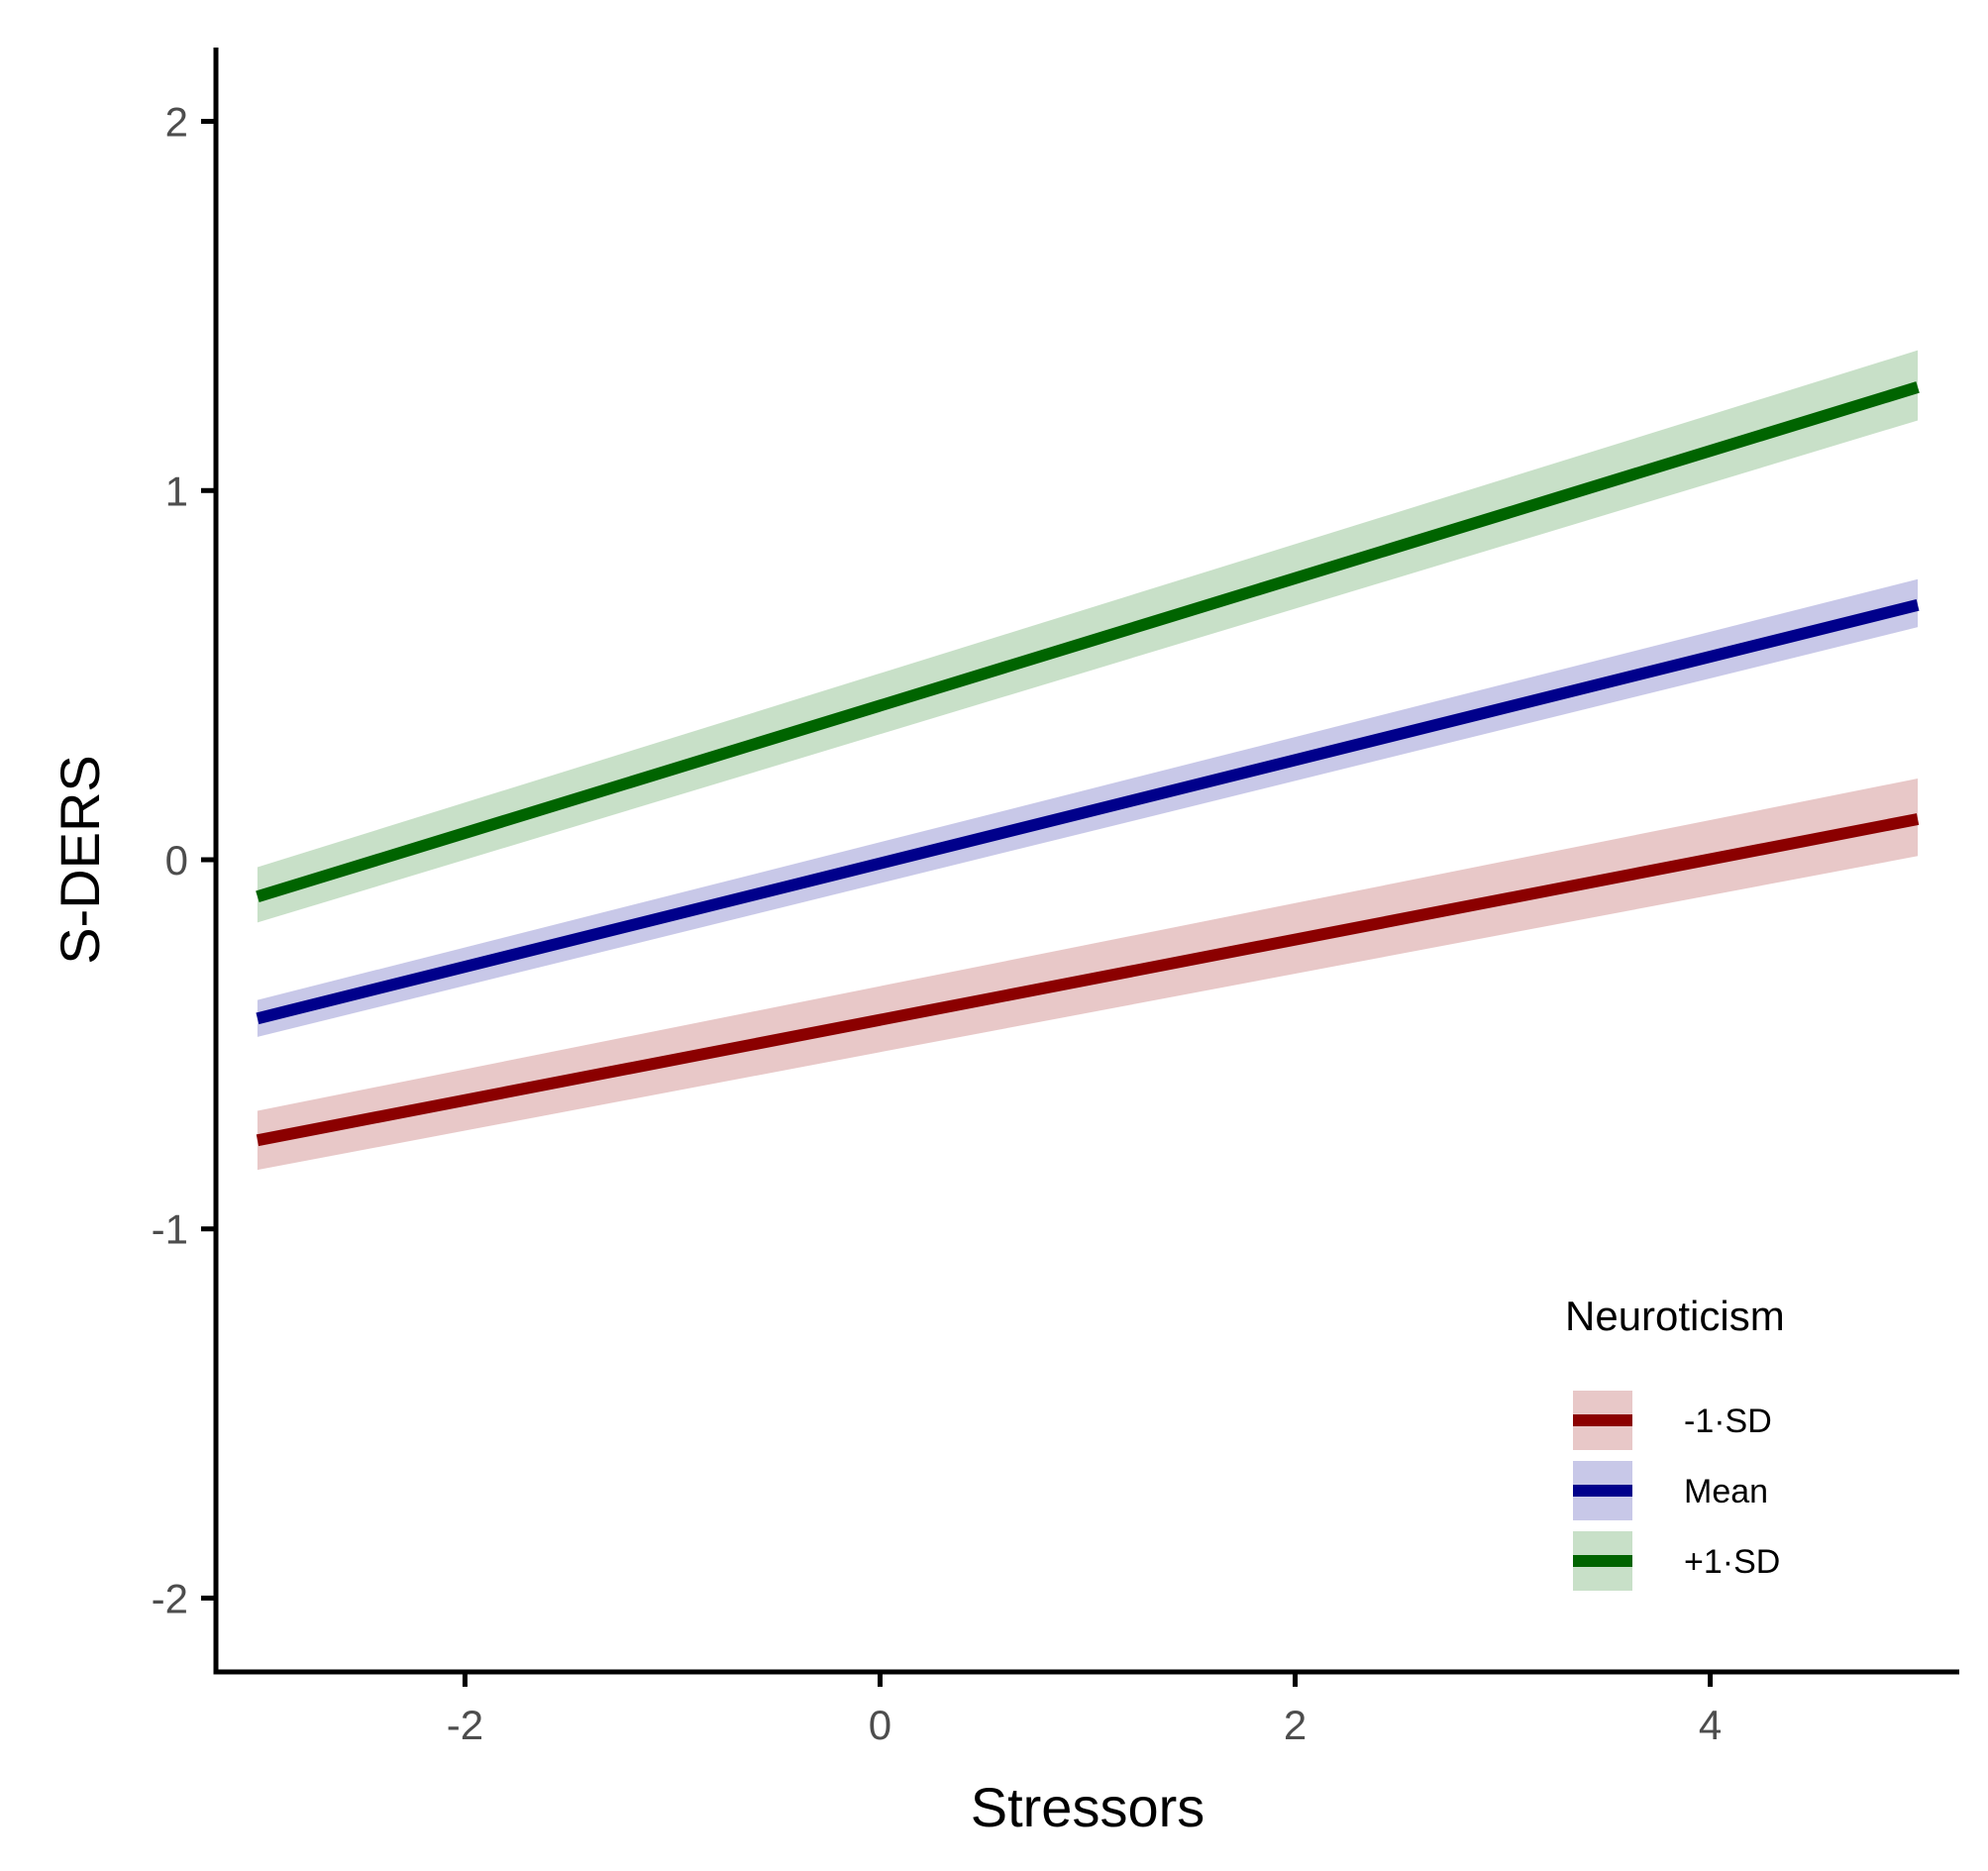 Image resolution: width=1988 pixels, height=1871 pixels. Describe the element at coordinates (1084, 1710) in the screenshot. I see `x-axis-ticks: -2 0 2 4` at that location.